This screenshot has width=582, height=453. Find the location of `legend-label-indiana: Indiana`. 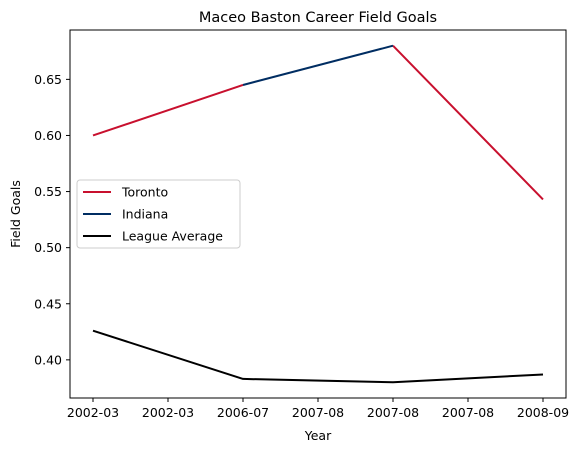

legend-label-indiana: Indiana is located at coordinates (145, 214).